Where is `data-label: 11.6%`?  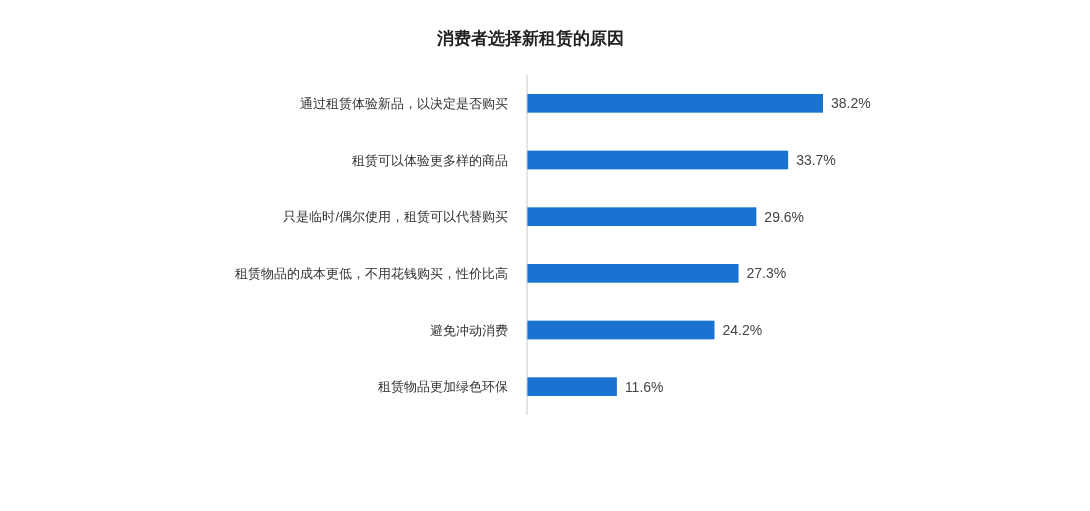
data-label: 11.6% is located at coordinates (644, 386).